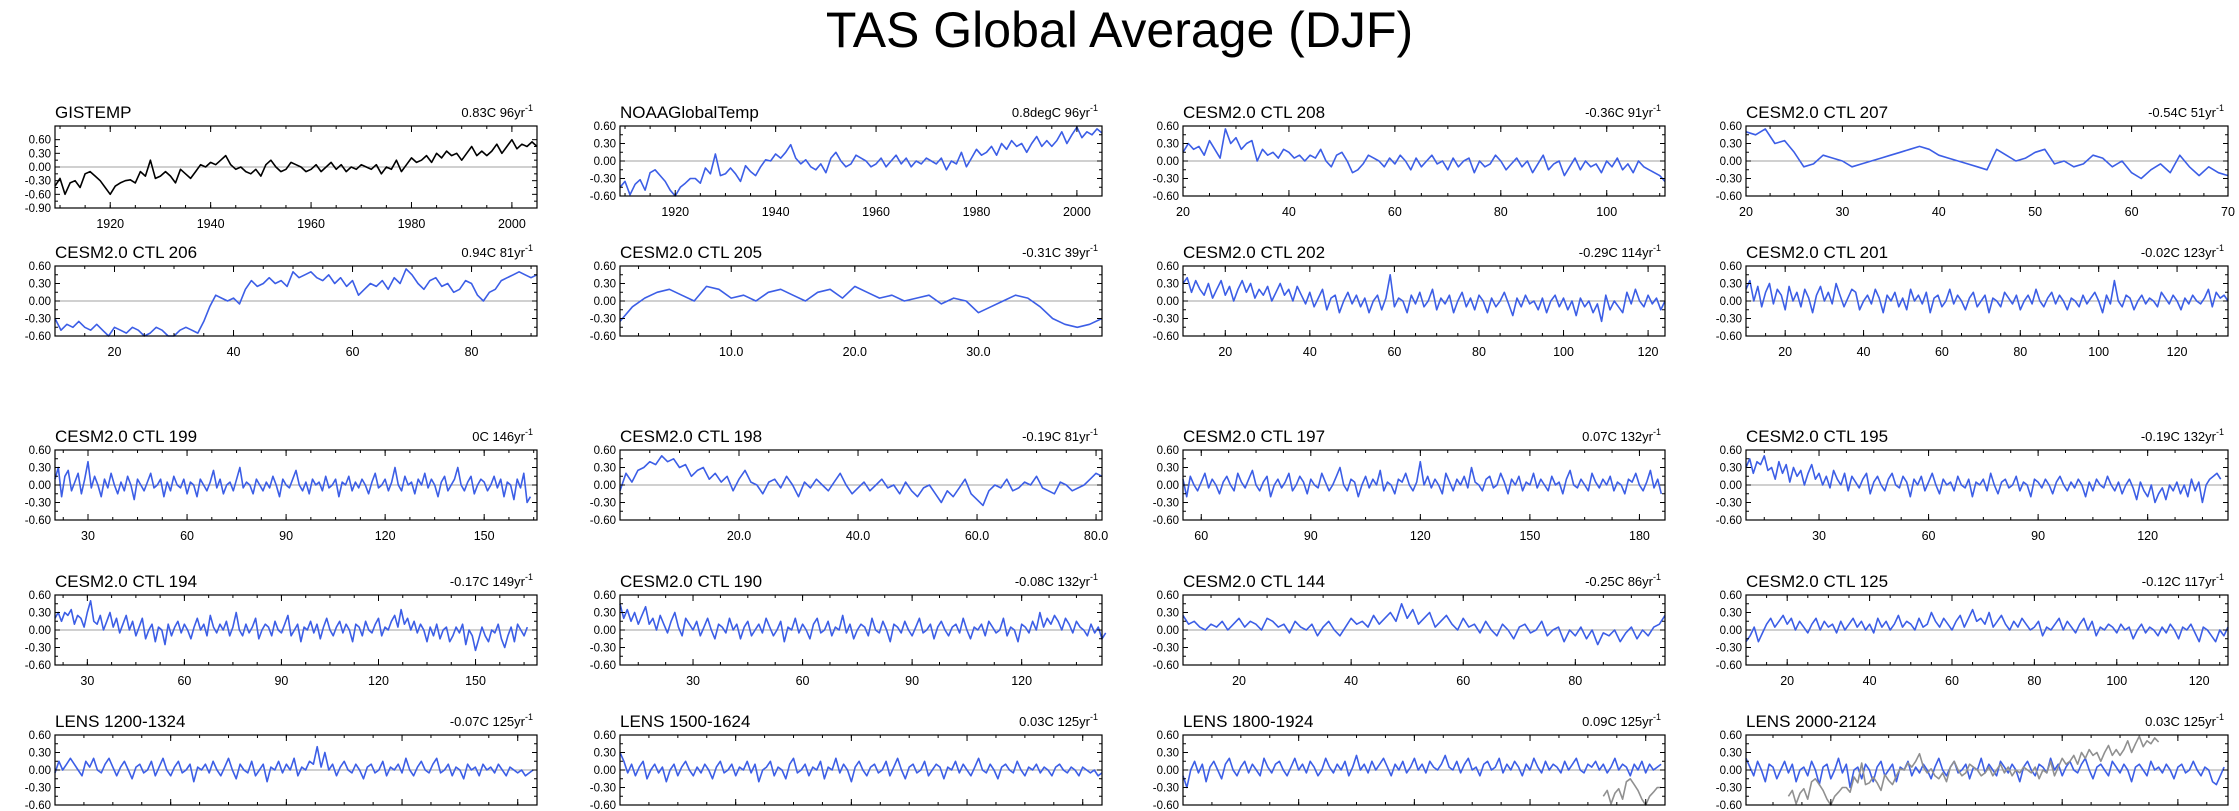 The height and width of the screenshot is (811, 2239). What do you see at coordinates (126, 581) in the screenshot?
I see `panel-title: CESM2.0 CTL 194` at bounding box center [126, 581].